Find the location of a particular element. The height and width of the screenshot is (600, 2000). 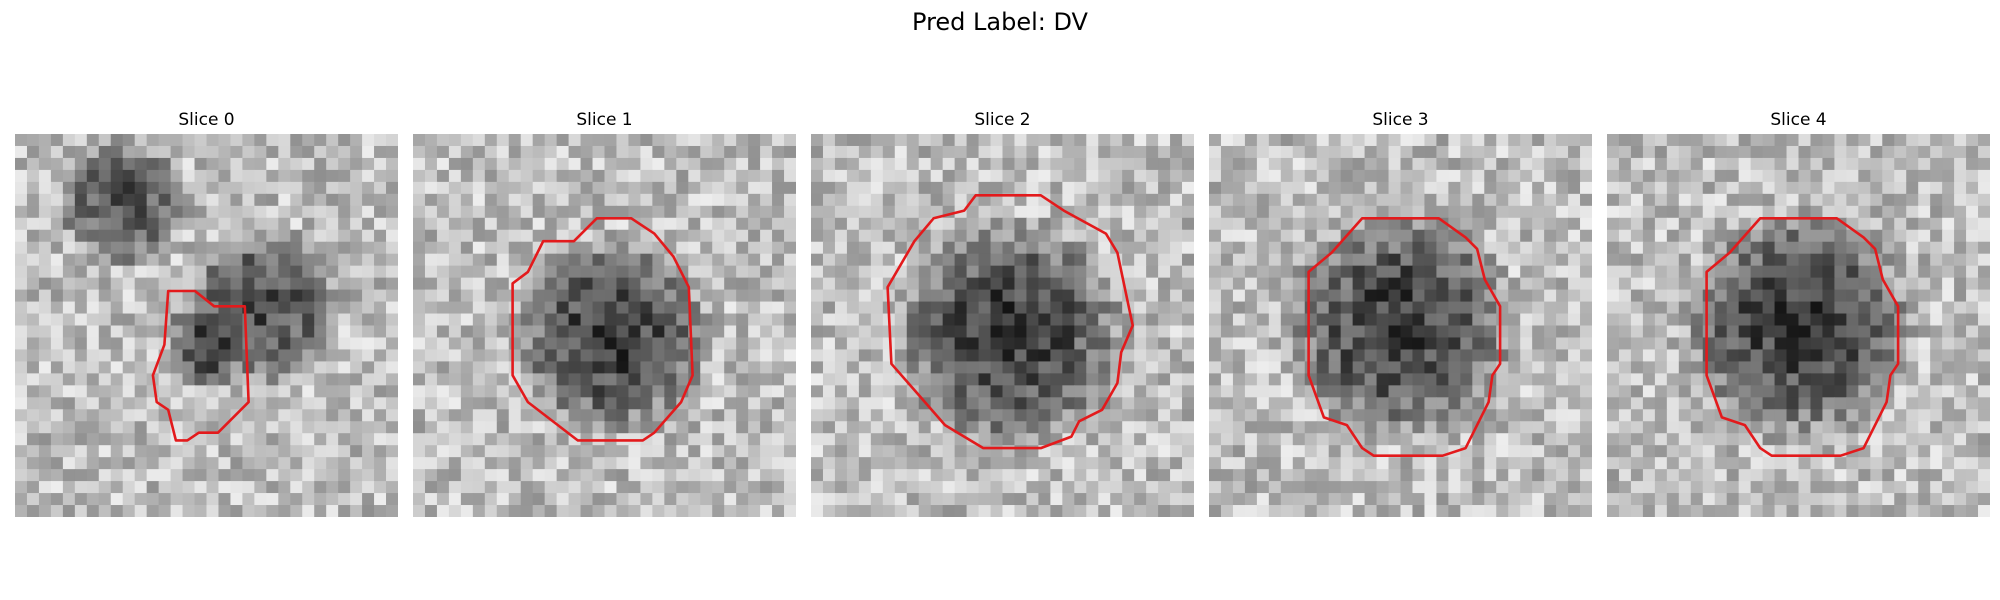

figure-title: Pred Label: DV is located at coordinates (1000, 22).